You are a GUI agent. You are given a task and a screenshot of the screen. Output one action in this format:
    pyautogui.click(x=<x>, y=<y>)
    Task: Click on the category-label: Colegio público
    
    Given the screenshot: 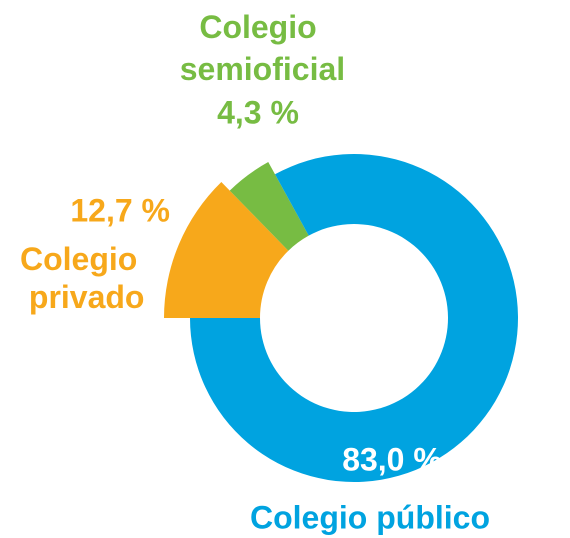 What is the action you would take?
    pyautogui.click(x=370, y=517)
    